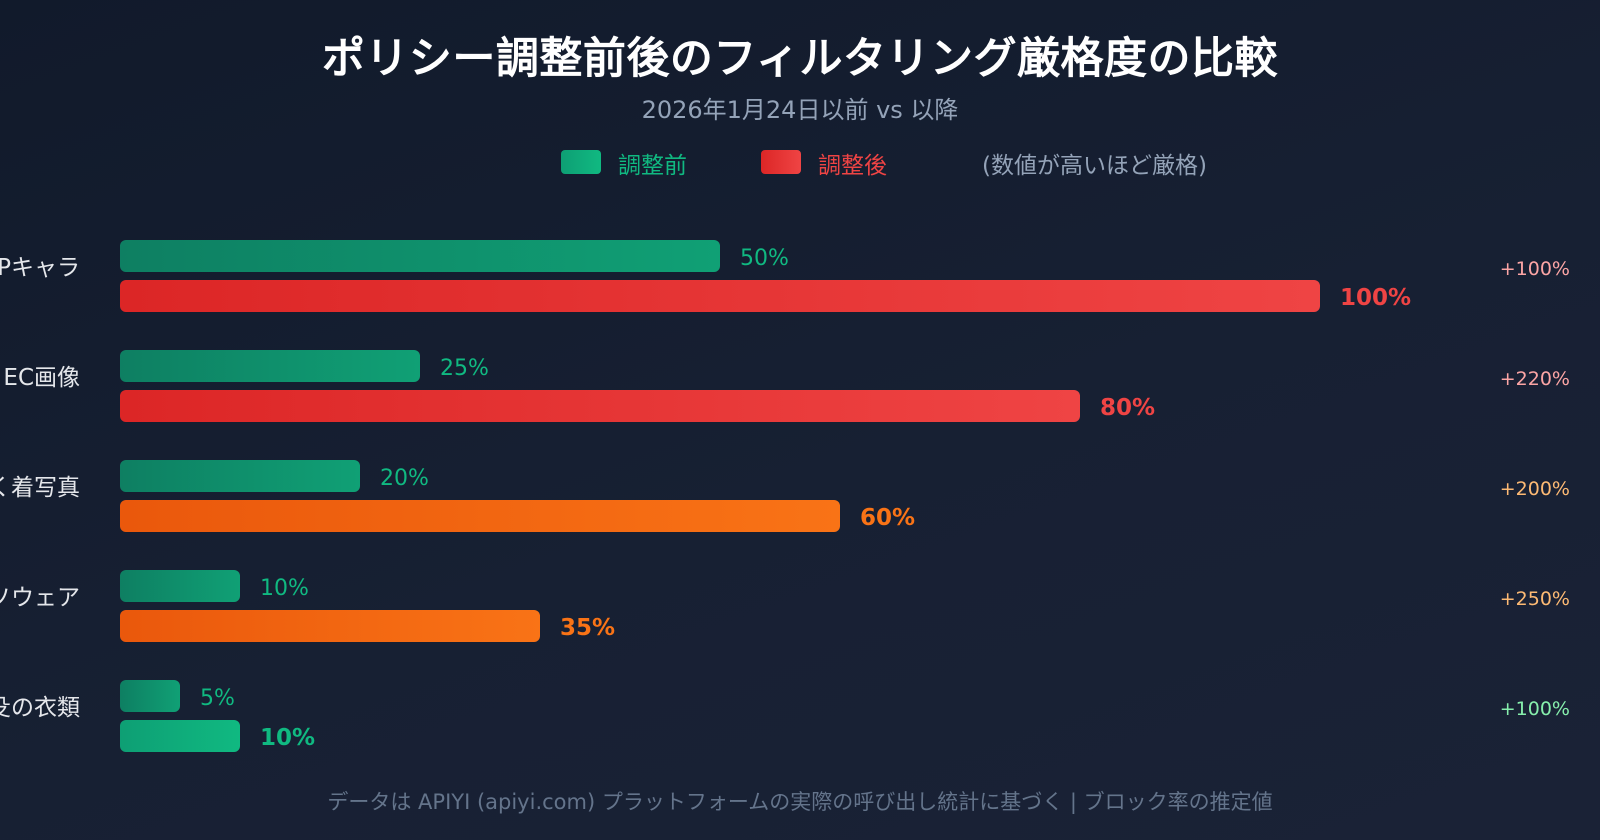 This screenshot has width=1600, height=840. Describe the element at coordinates (40, 268) in the screenshot. I see `category-label: Pキャラ` at that location.